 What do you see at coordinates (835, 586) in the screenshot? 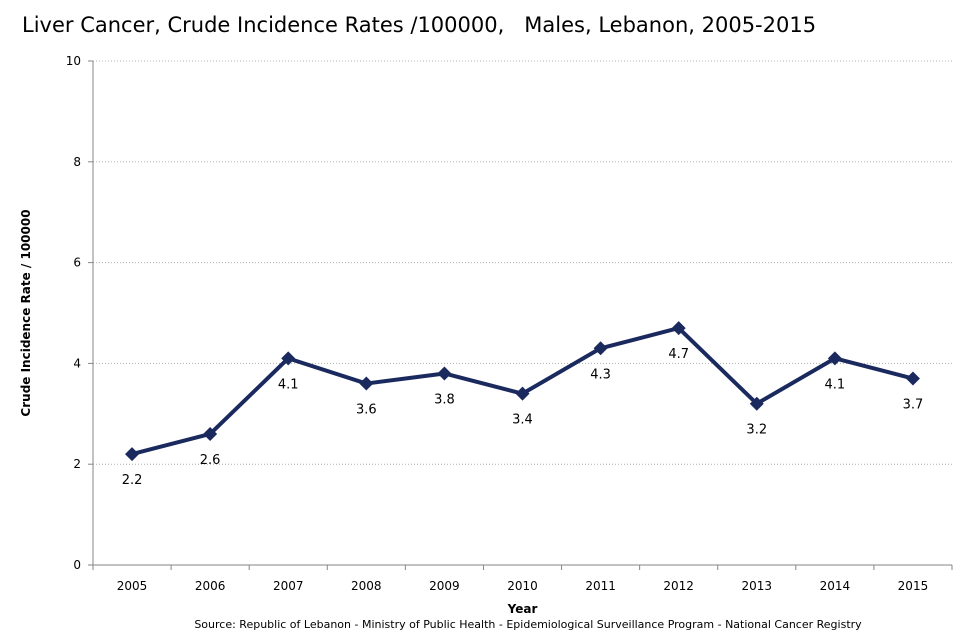
I see `x-tick-label: 2014` at bounding box center [835, 586].